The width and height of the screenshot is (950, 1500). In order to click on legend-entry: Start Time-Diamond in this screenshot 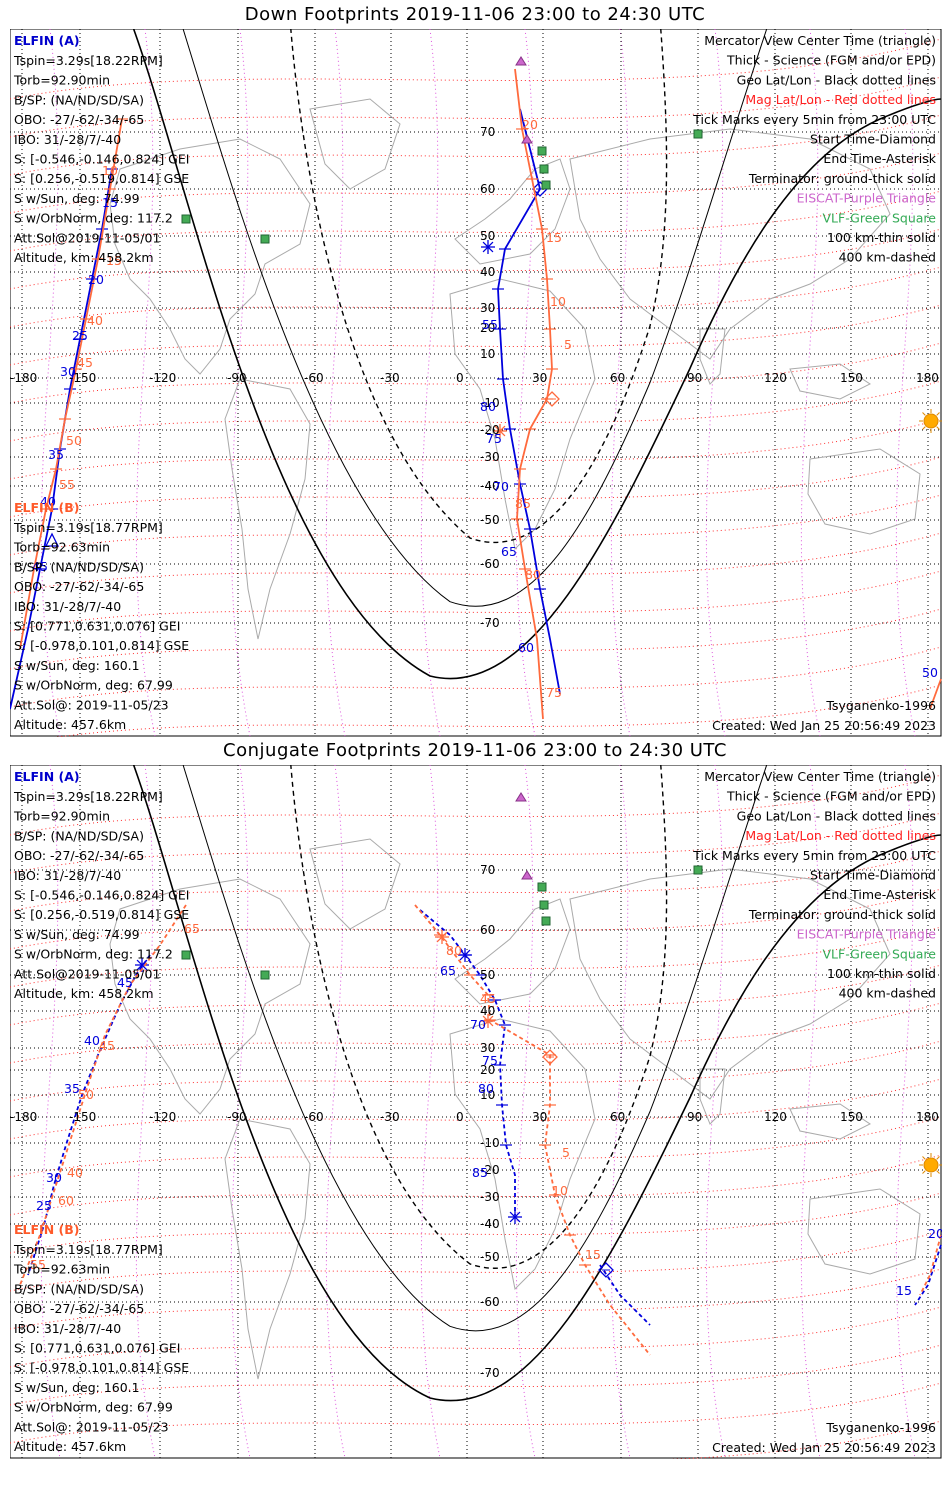, I will do `click(873, 139)`.